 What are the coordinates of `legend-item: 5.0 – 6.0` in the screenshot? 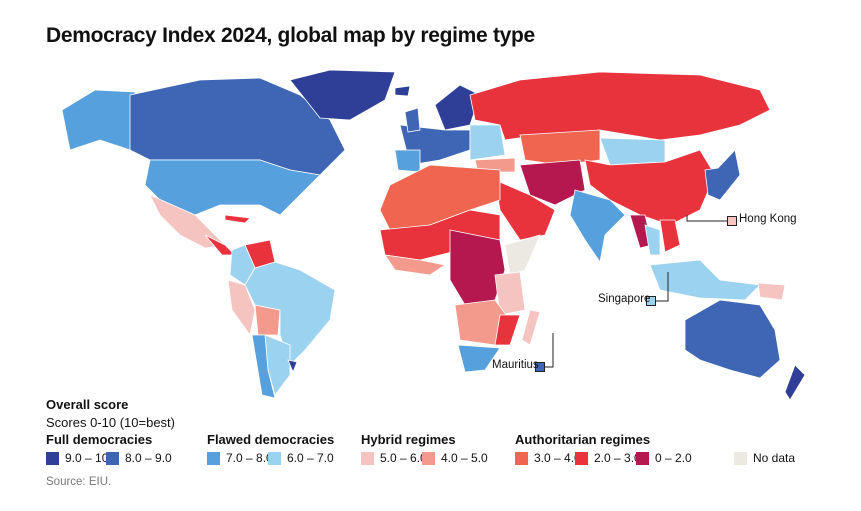 It's located at (394, 458).